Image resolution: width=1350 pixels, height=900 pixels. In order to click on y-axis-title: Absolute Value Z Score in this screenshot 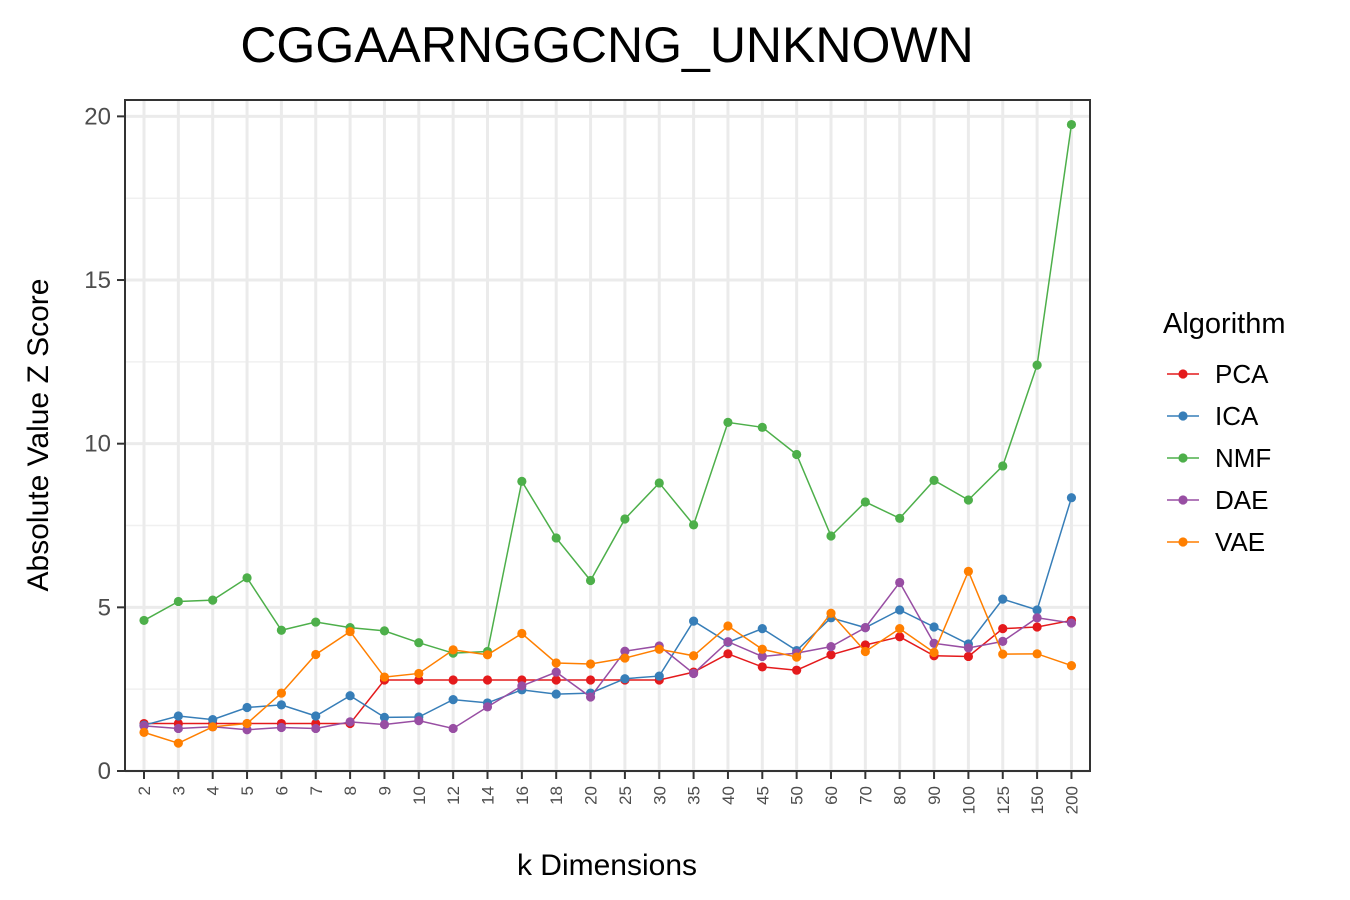, I will do `click(38, 435)`.